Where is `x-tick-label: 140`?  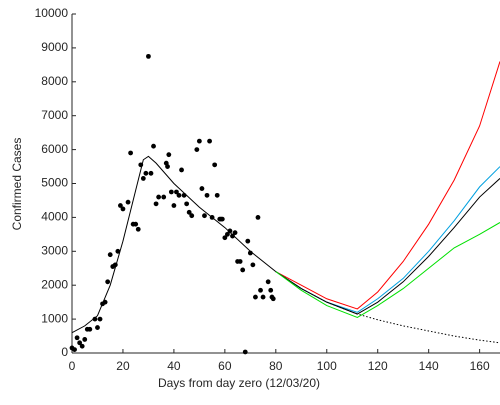
x-tick-label: 140 is located at coordinates (429, 366).